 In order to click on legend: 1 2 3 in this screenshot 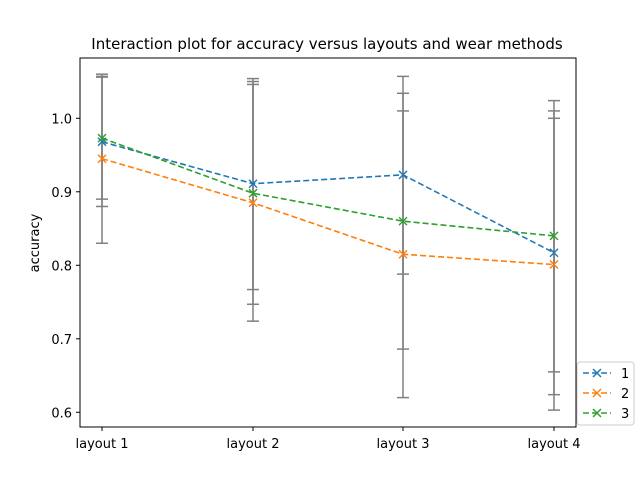, I will do `click(605, 393)`.